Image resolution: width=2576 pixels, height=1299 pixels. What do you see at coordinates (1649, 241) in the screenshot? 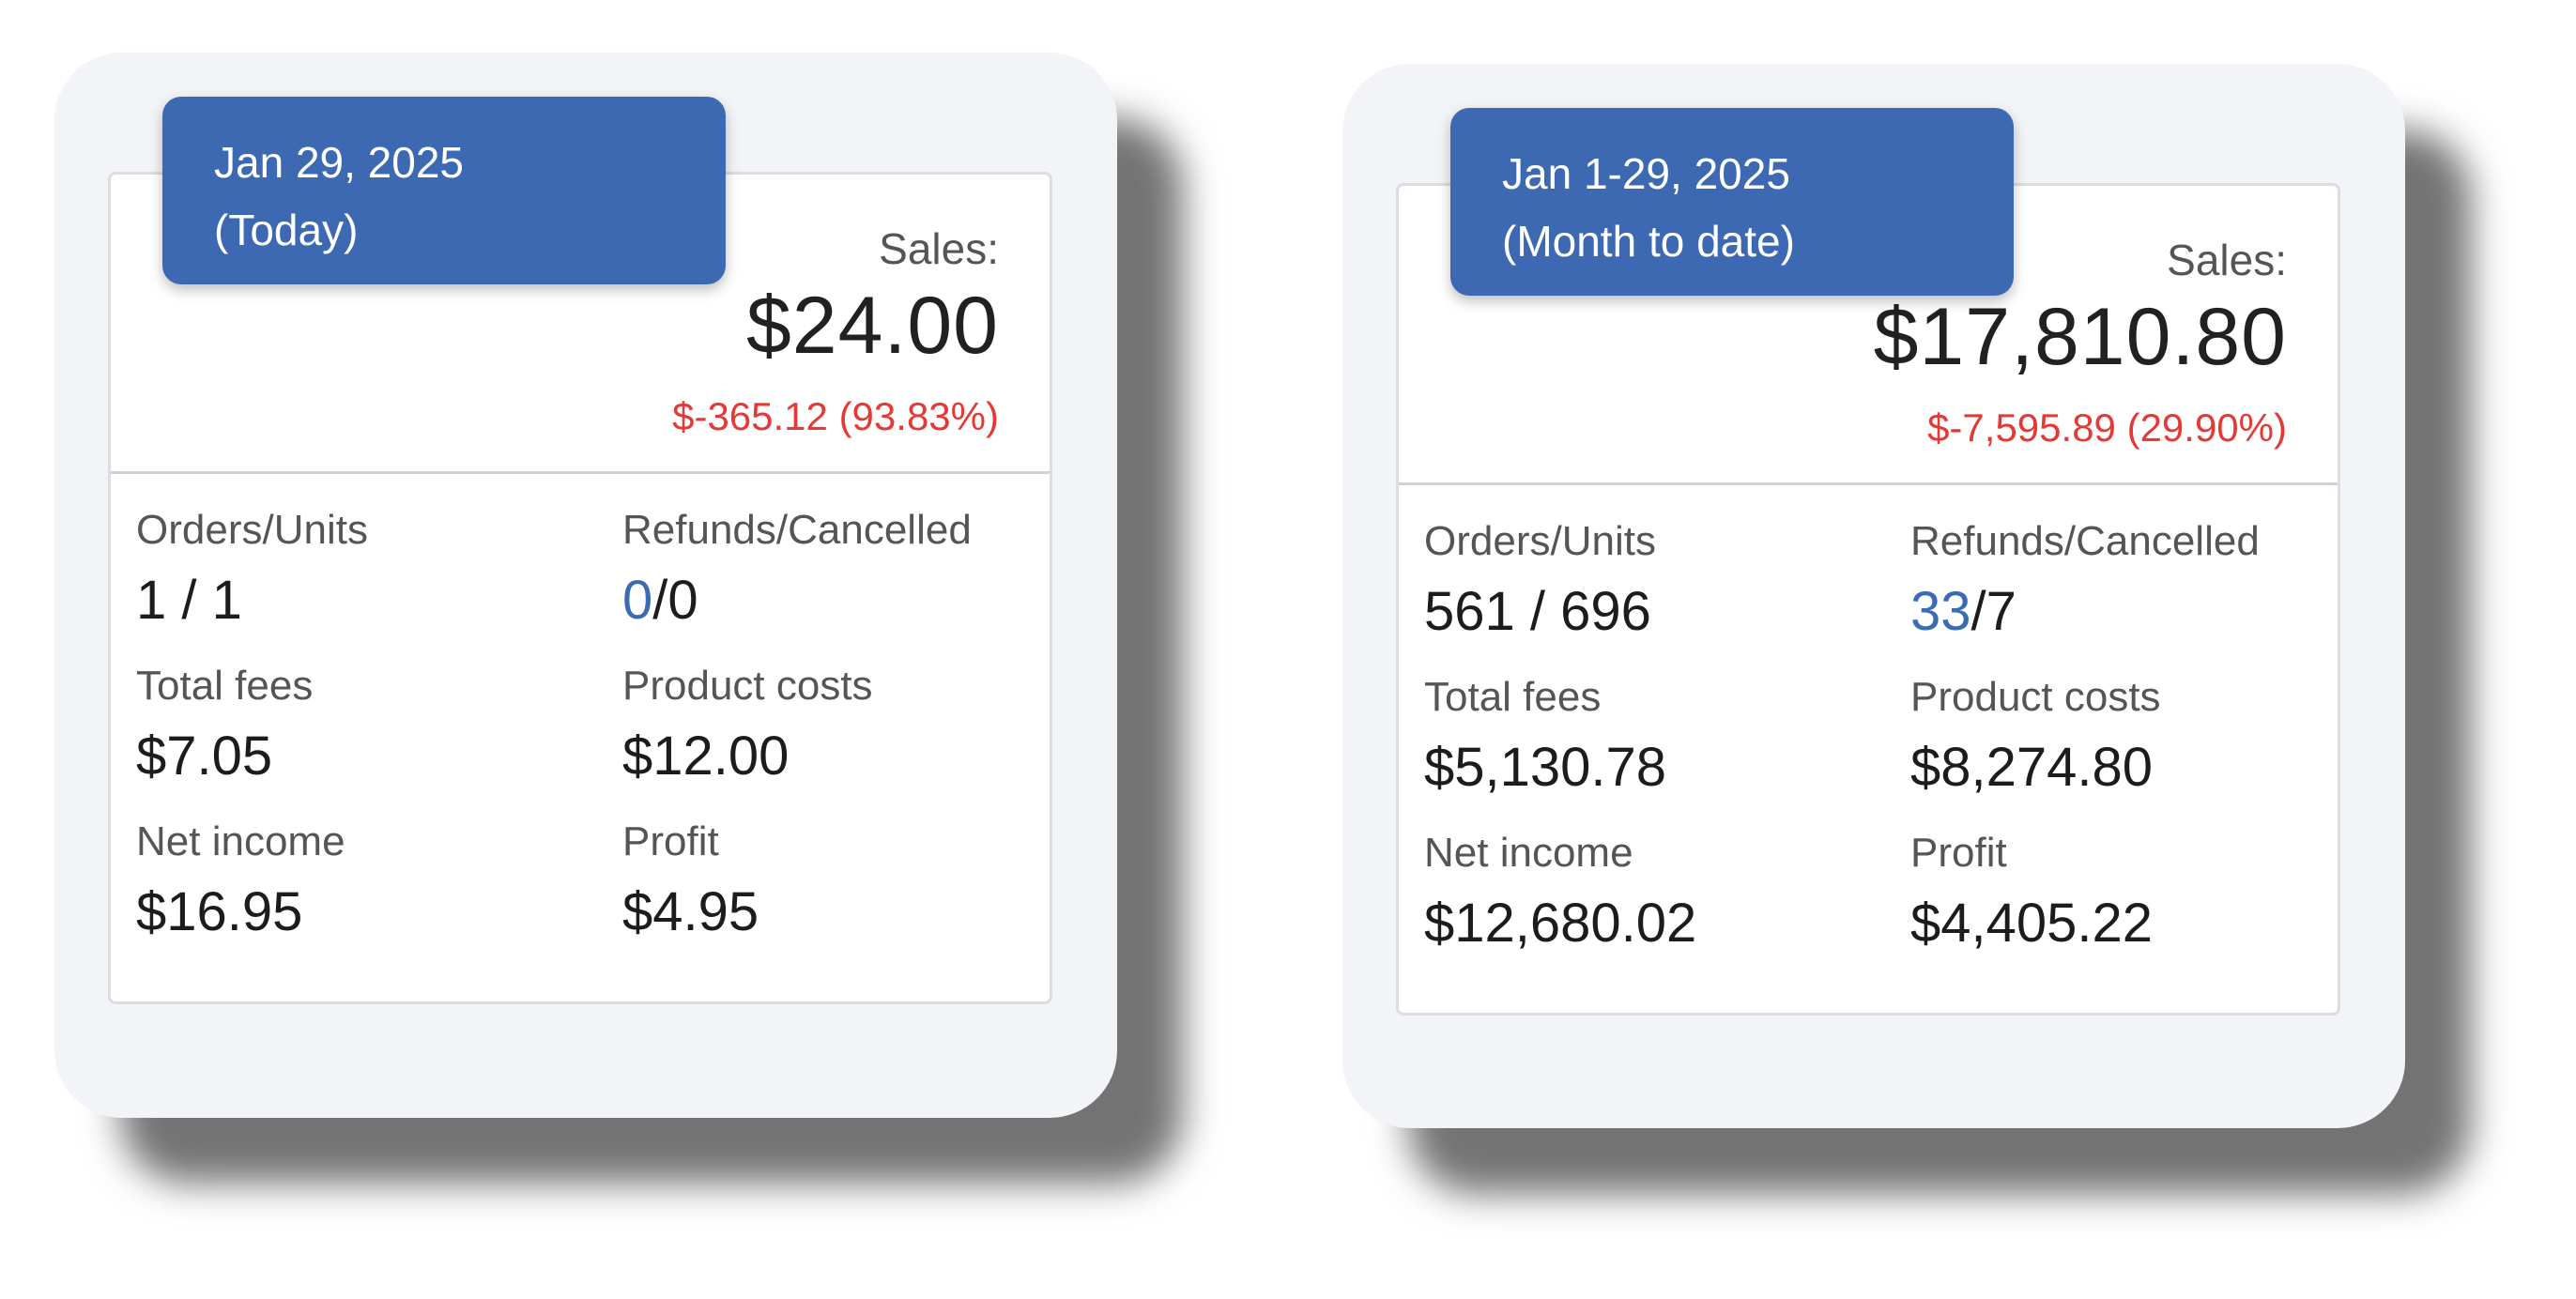
I see `date-period: (Month to date)` at bounding box center [1649, 241].